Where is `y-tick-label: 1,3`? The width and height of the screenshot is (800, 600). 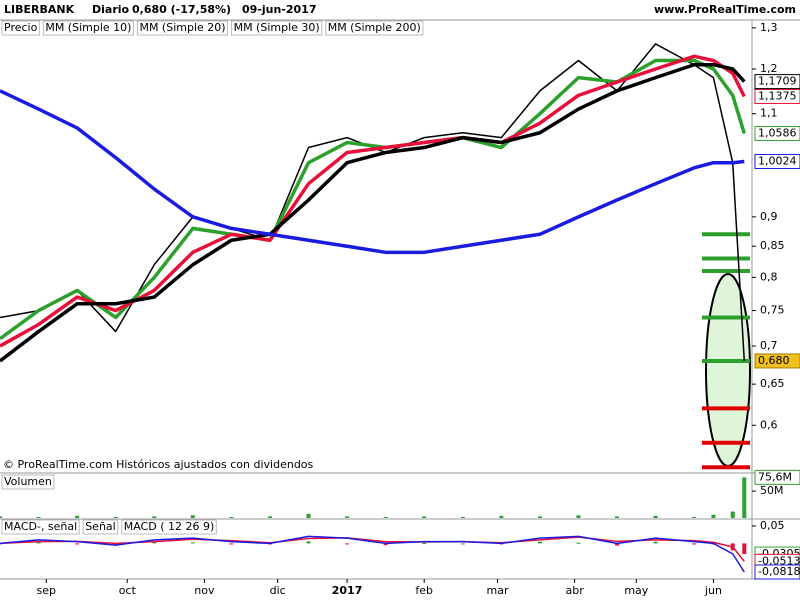 y-tick-label: 1,3 is located at coordinates (769, 27).